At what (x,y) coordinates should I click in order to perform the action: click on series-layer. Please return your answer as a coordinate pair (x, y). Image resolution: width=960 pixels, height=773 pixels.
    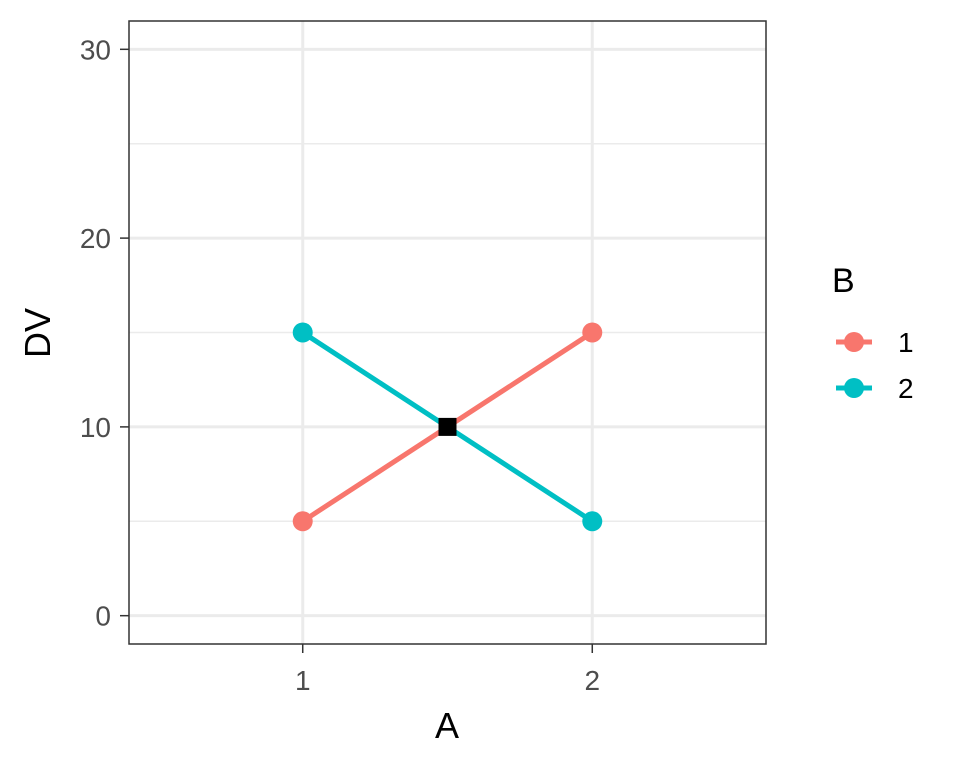
    Looking at the image, I should click on (447, 427).